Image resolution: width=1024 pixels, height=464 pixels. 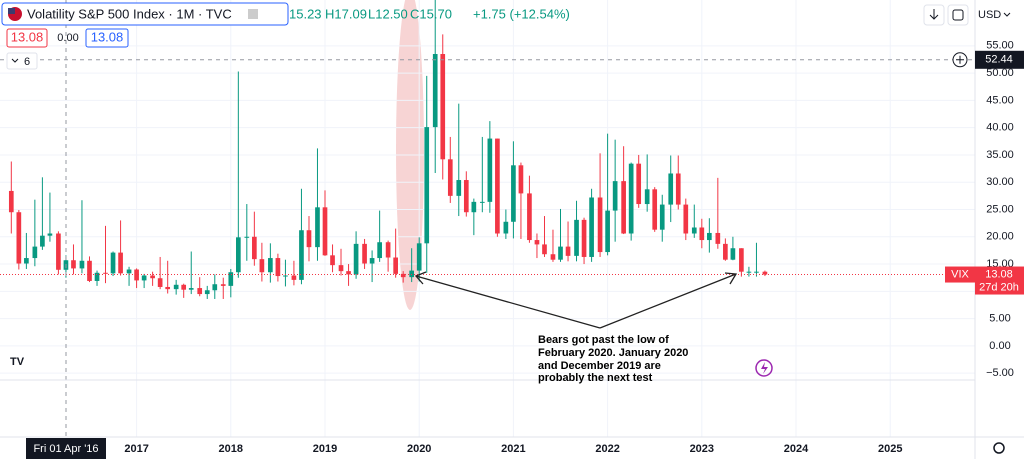 I want to click on buy-box, so click(x=107, y=38).